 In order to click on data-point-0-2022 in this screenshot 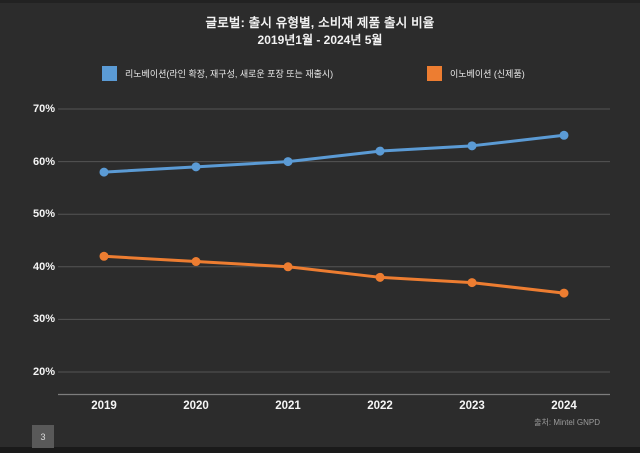, I will do `click(380, 151)`.